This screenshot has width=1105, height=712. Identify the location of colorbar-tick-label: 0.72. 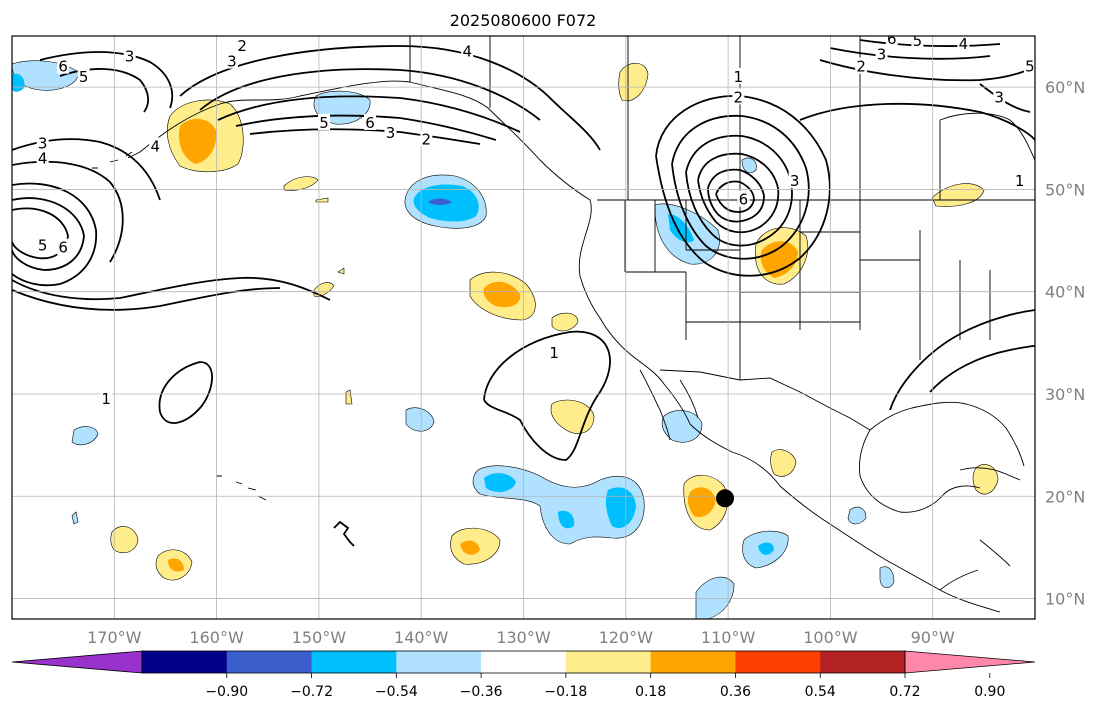
(904, 692).